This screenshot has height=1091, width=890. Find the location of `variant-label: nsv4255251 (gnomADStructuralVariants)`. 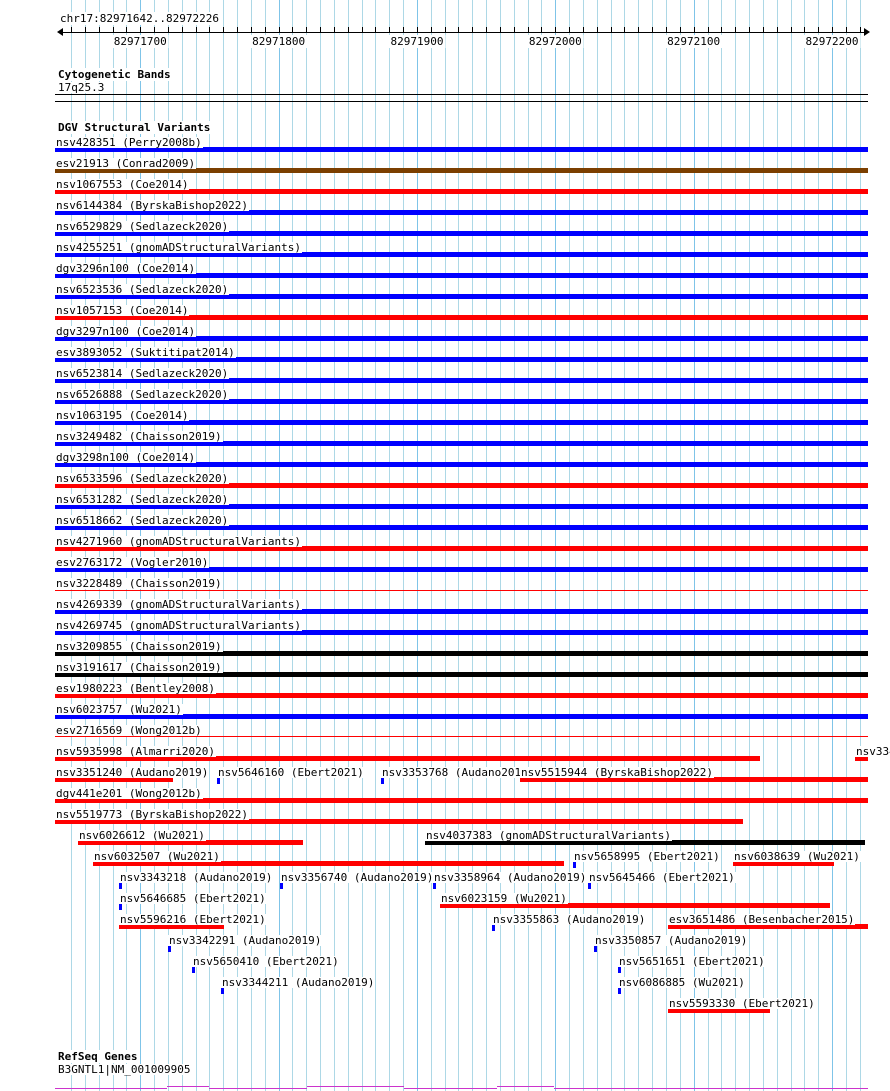

variant-label: nsv4255251 (gnomADStructuralVariants) is located at coordinates (179, 247).